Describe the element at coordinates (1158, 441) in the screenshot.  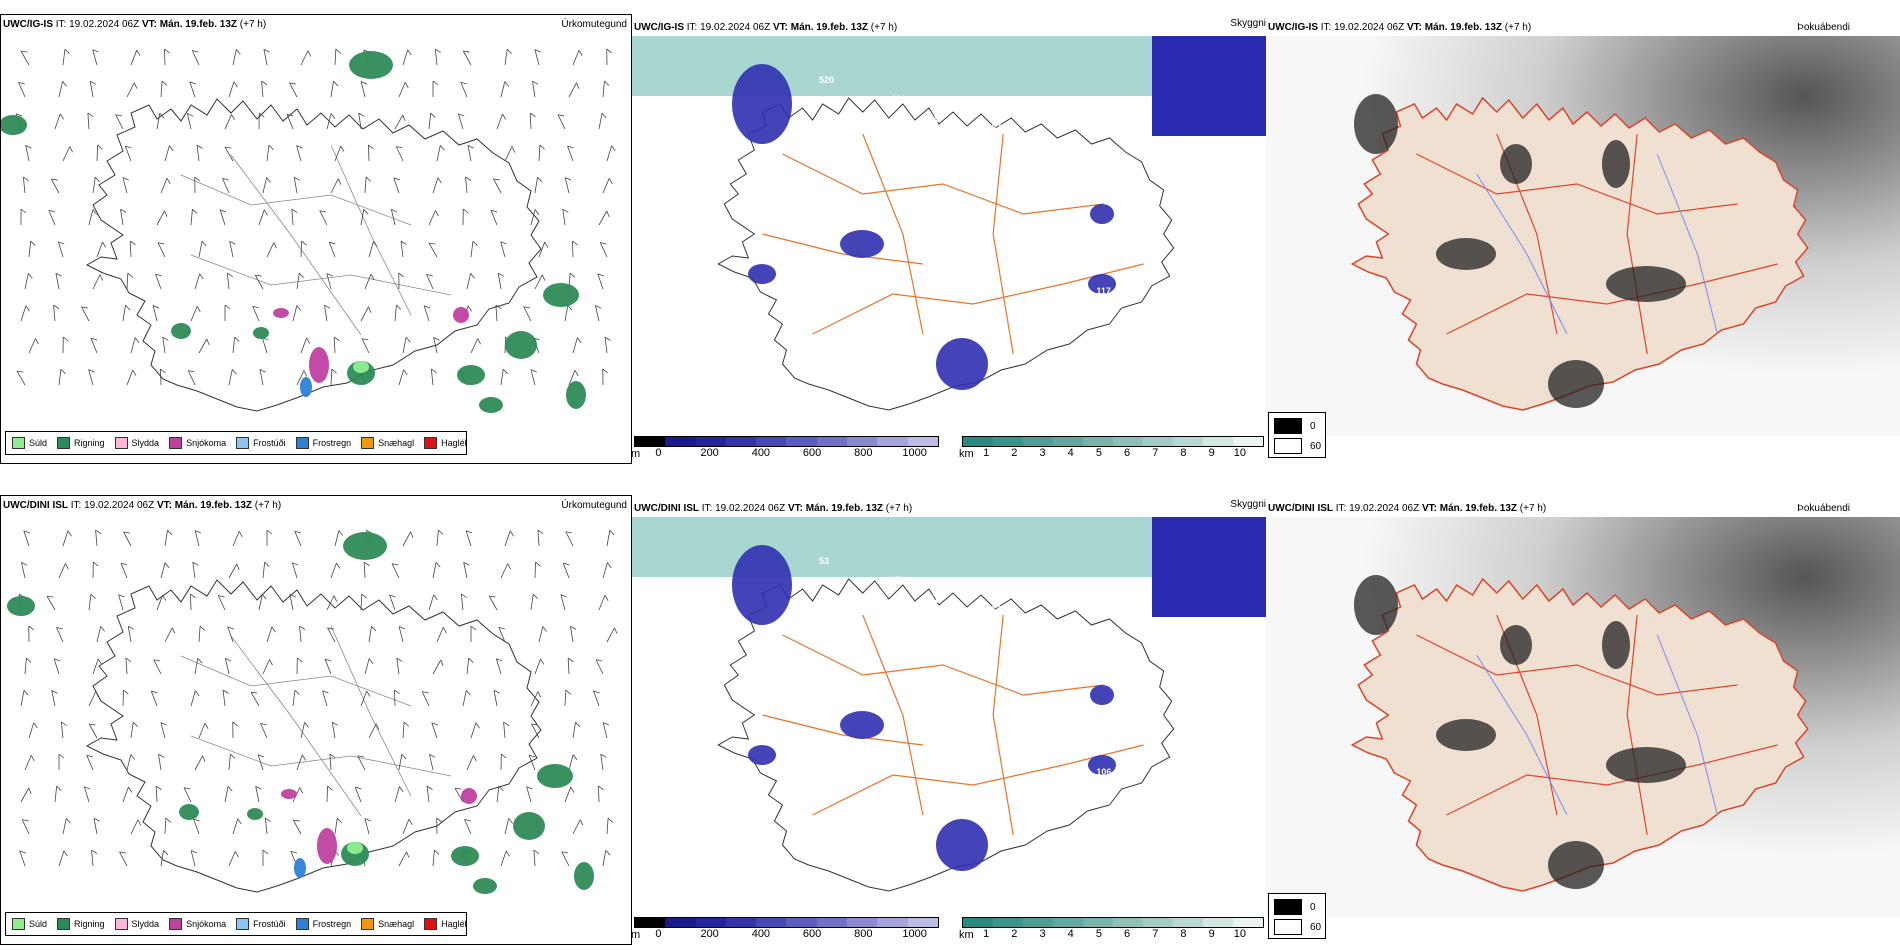
I see `colorbar-cell` at that location.